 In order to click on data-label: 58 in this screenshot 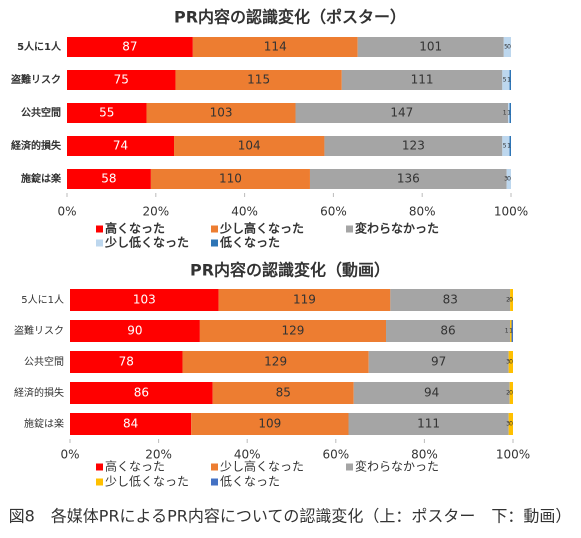, I will do `click(108, 179)`.